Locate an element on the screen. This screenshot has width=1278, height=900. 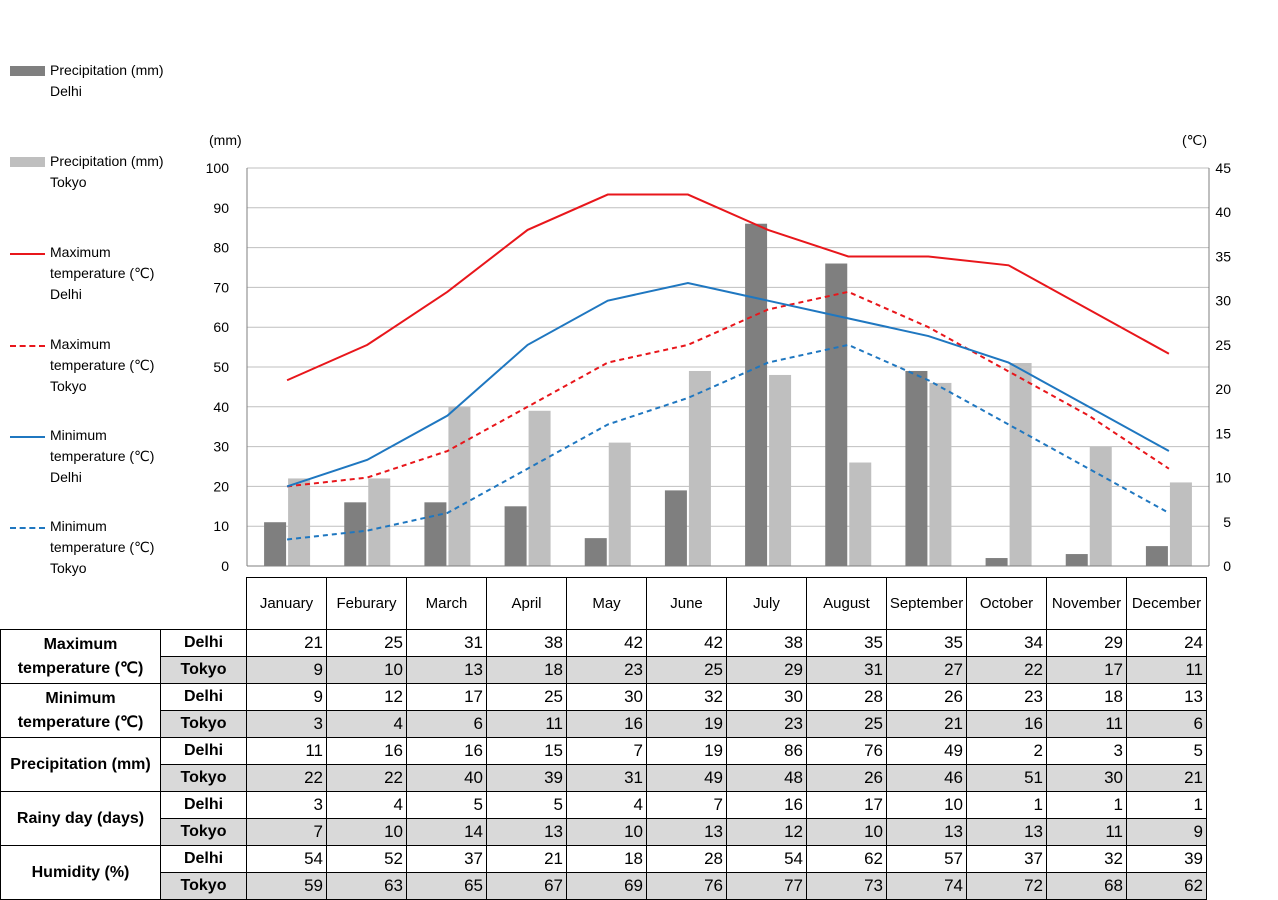
y-left-tick-label: 20 is located at coordinates (221, 486).